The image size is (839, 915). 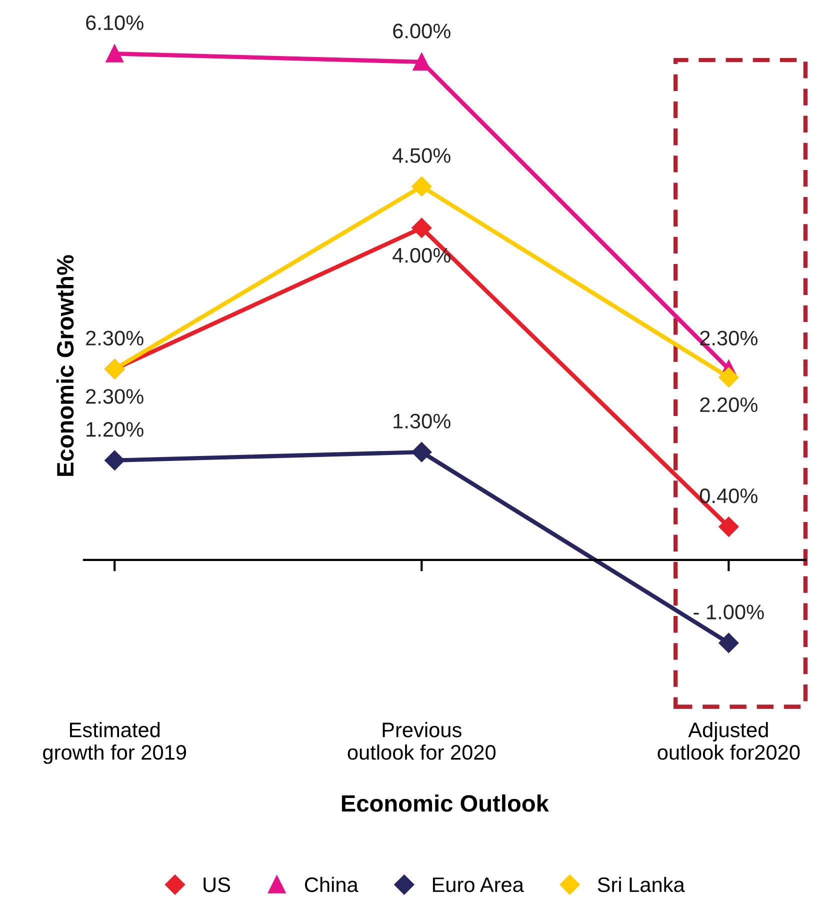 What do you see at coordinates (331, 884) in the screenshot?
I see `legend-label: China` at bounding box center [331, 884].